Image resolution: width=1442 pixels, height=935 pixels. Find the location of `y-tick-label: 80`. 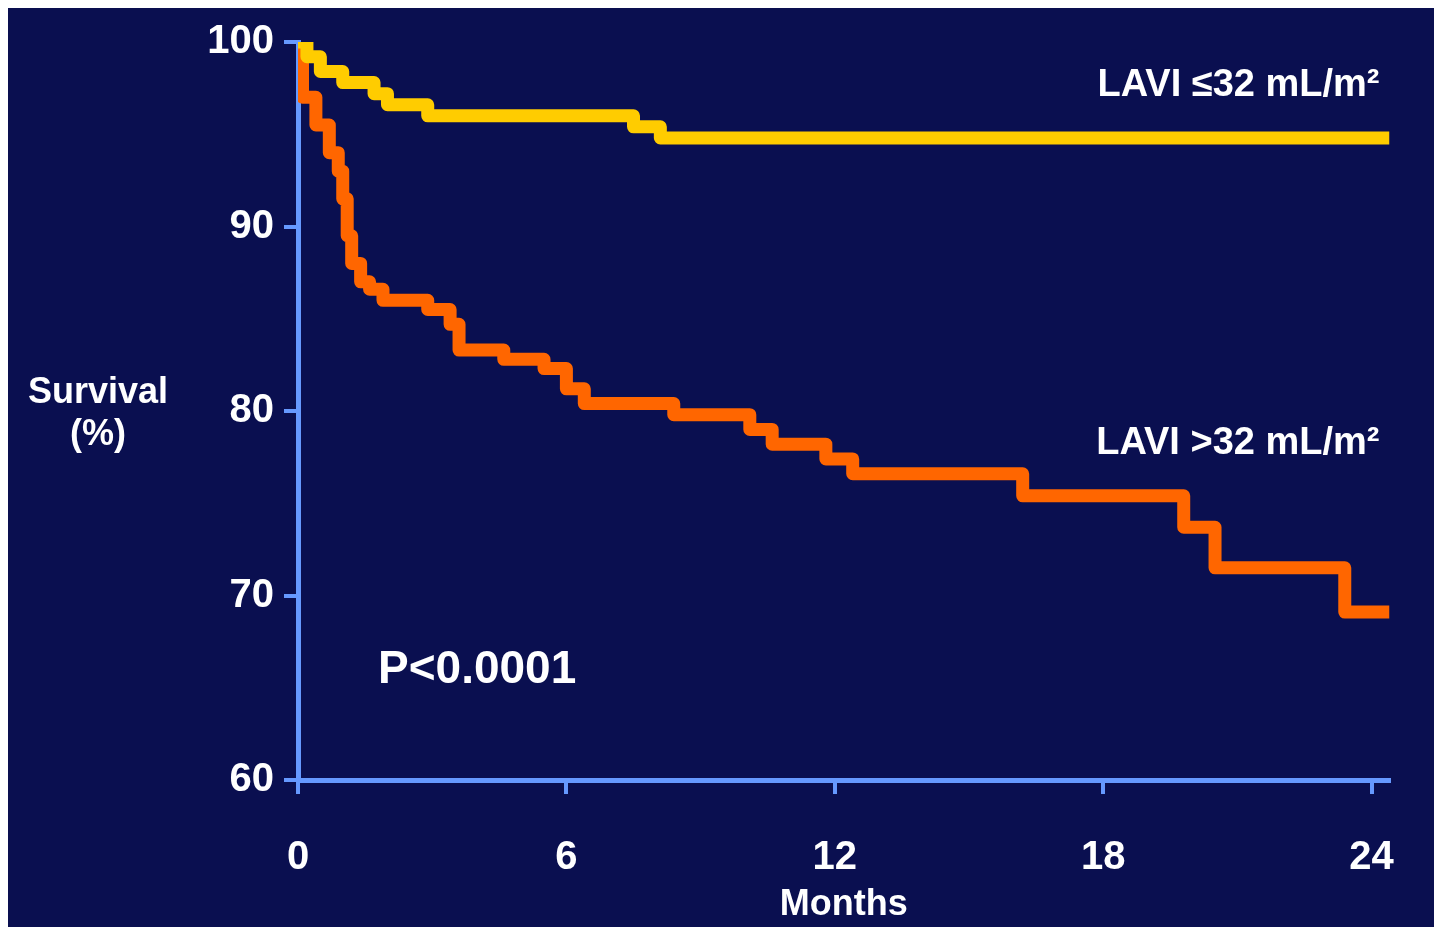

y-tick-label: 80 is located at coordinates (251, 408).